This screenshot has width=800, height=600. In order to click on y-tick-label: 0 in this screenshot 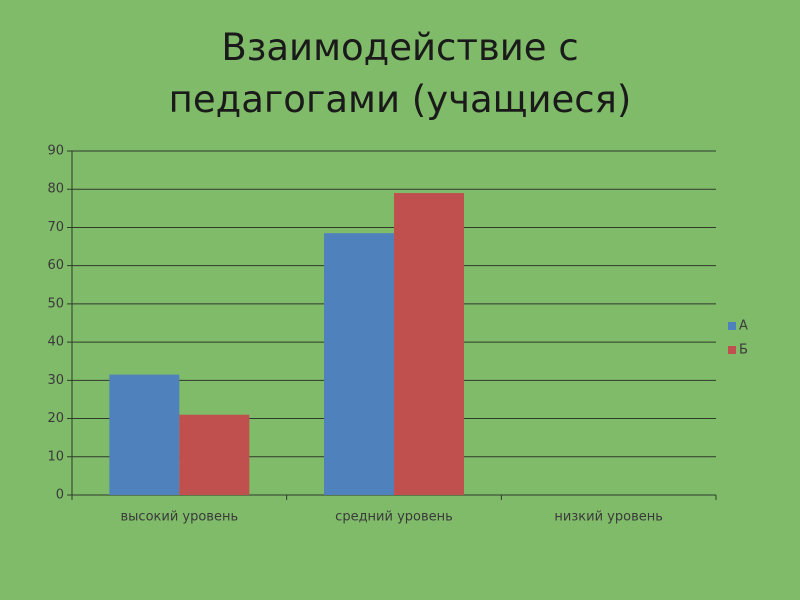, I will do `click(60, 495)`.